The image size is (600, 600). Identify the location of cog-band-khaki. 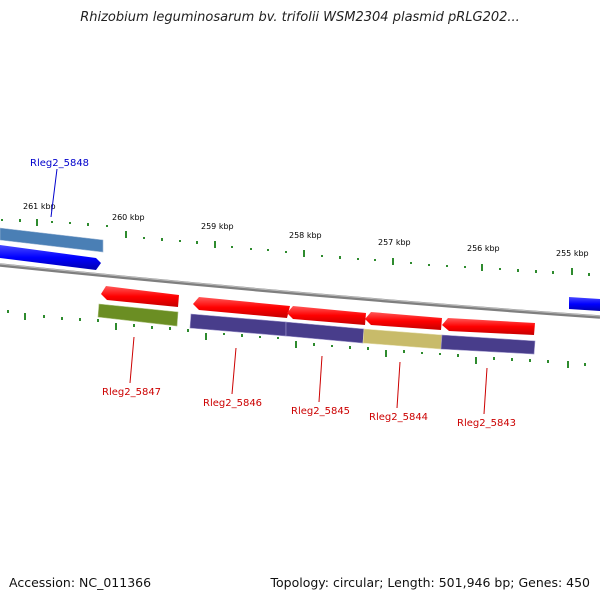
(402, 339).